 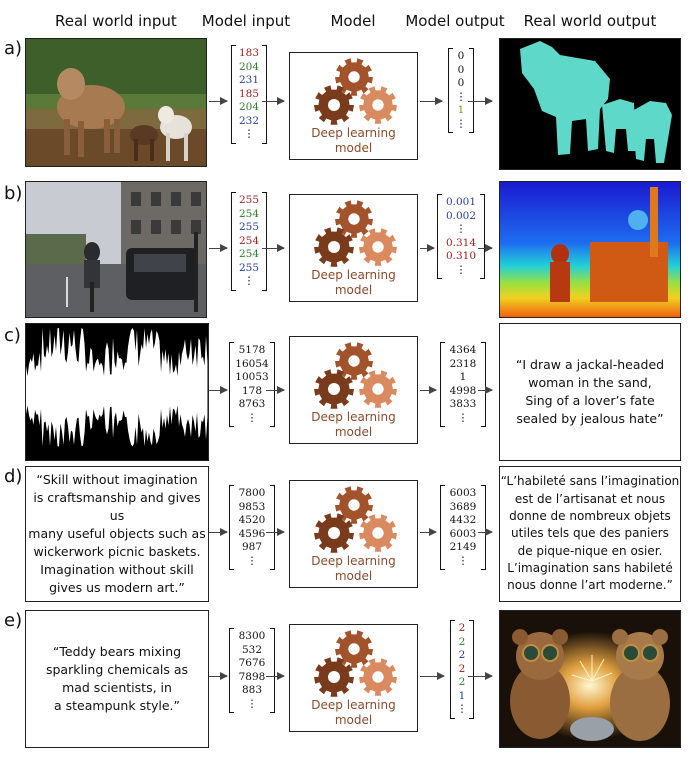 What do you see at coordinates (463, 493) in the screenshot?
I see `vector-value: 6003` at bounding box center [463, 493].